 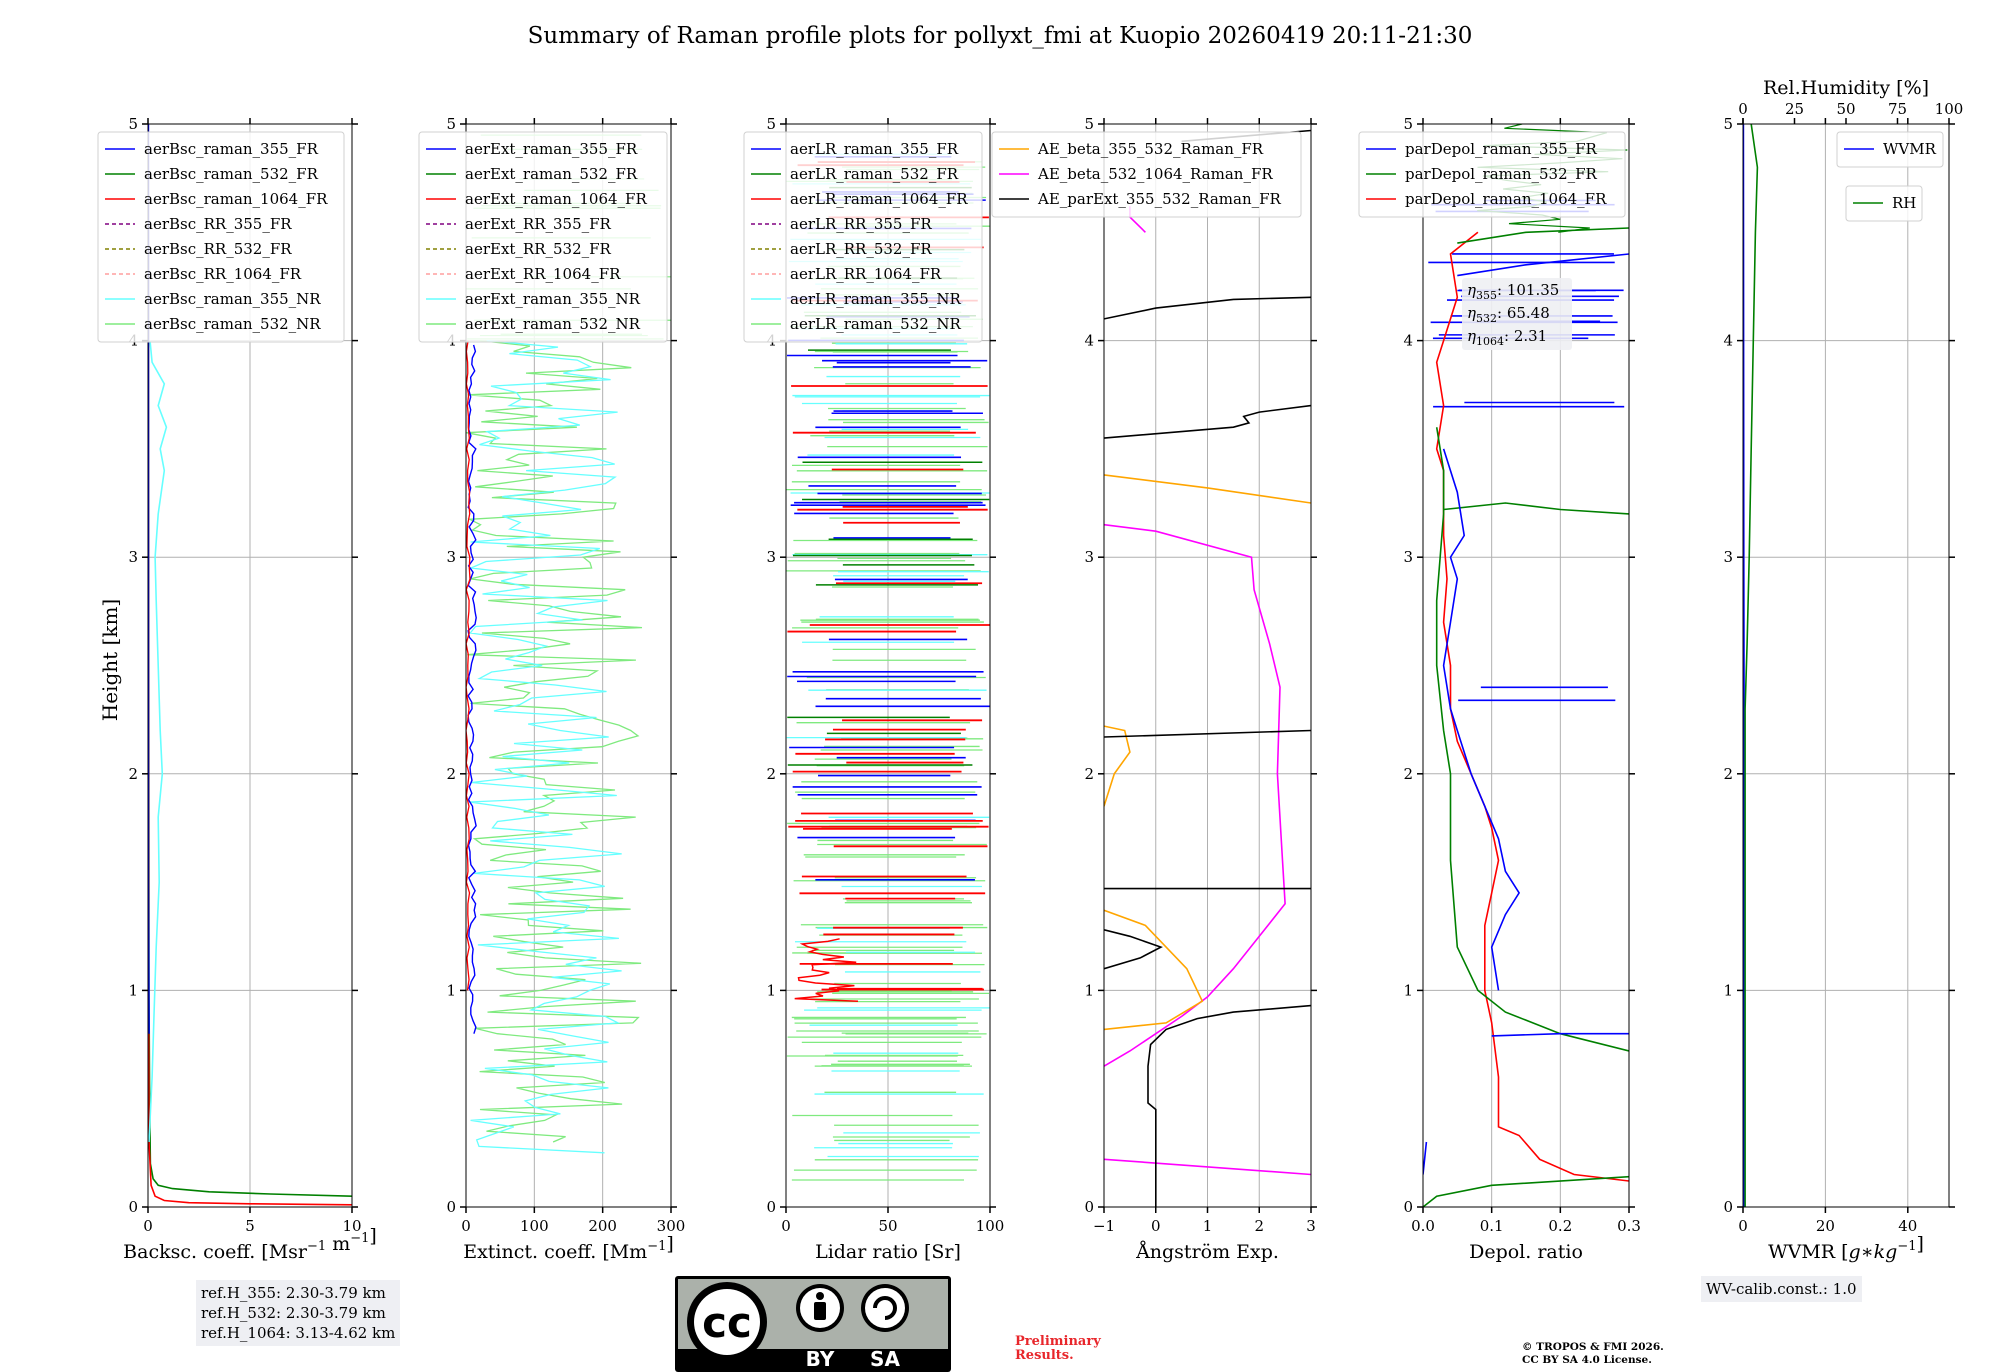 I want to click on cc-circle, so click(x=727, y=1322).